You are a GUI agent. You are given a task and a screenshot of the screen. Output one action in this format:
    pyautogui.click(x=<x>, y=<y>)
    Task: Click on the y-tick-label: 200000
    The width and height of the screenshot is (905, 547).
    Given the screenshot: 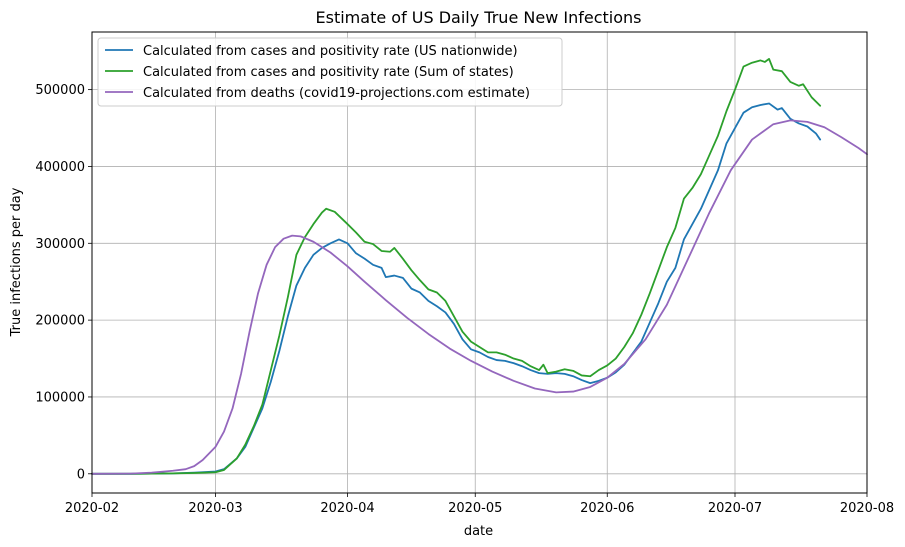 What is the action you would take?
    pyautogui.click(x=60, y=321)
    